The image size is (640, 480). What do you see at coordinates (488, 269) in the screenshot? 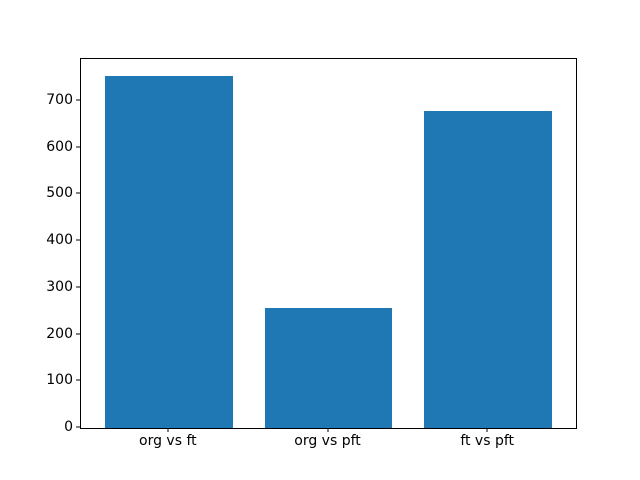
I see `bar-ft-vs-pft` at bounding box center [488, 269].